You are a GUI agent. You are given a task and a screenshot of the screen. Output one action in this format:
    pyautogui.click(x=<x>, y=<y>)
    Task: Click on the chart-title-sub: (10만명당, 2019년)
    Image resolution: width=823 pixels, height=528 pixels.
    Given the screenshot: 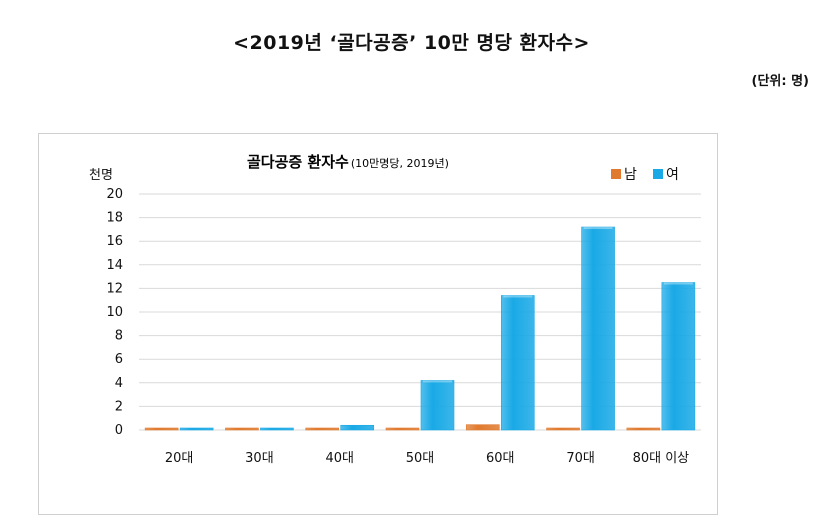 What is the action you would take?
    pyautogui.click(x=400, y=163)
    